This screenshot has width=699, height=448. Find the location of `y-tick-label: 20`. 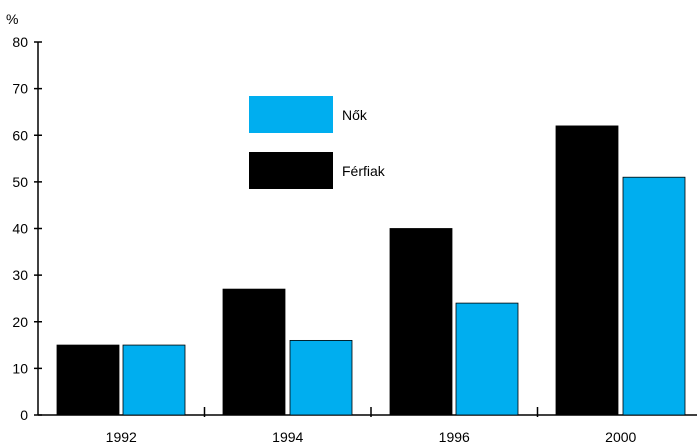

y-tick-label: 20 is located at coordinates (20, 322).